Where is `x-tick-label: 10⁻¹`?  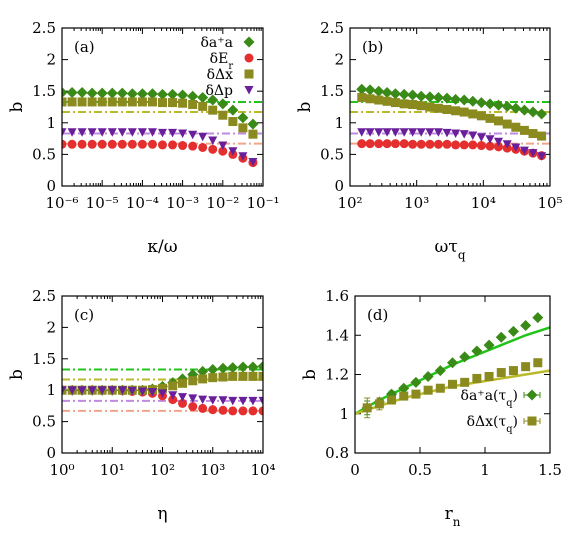
x-tick-label: 10⁻¹ is located at coordinates (262, 203).